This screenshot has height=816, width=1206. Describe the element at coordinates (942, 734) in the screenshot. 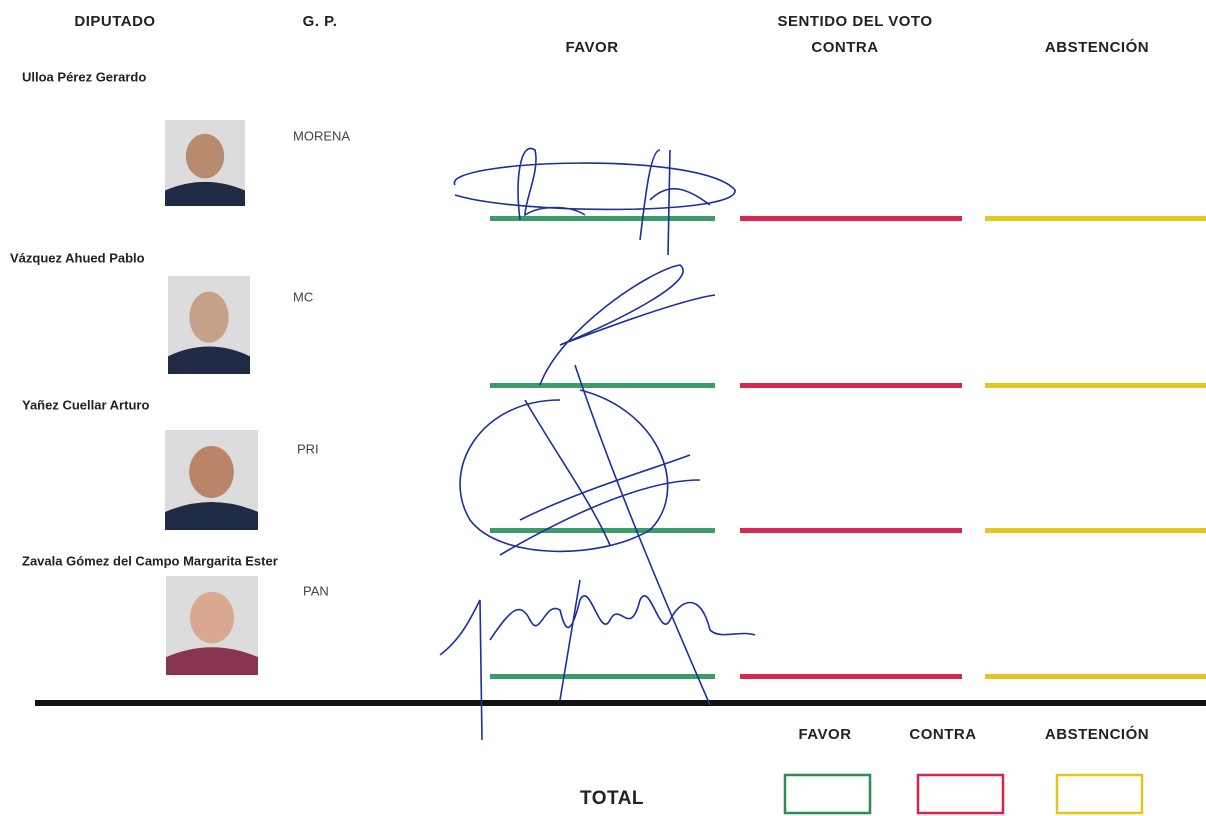

I see `total-label: CONTRA` at that location.